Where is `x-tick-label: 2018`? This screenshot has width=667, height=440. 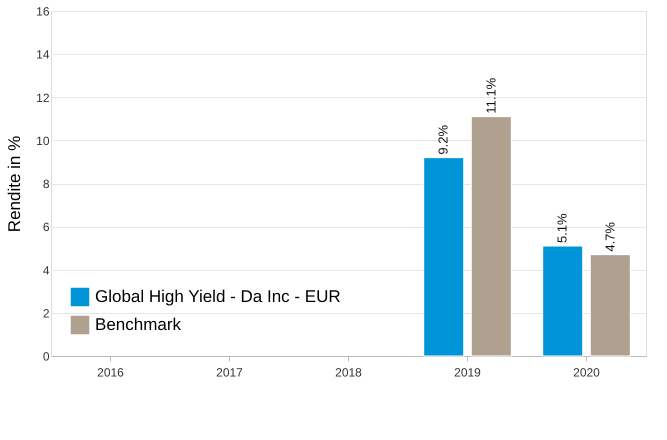
x-tick-label: 2018 is located at coordinates (348, 373).